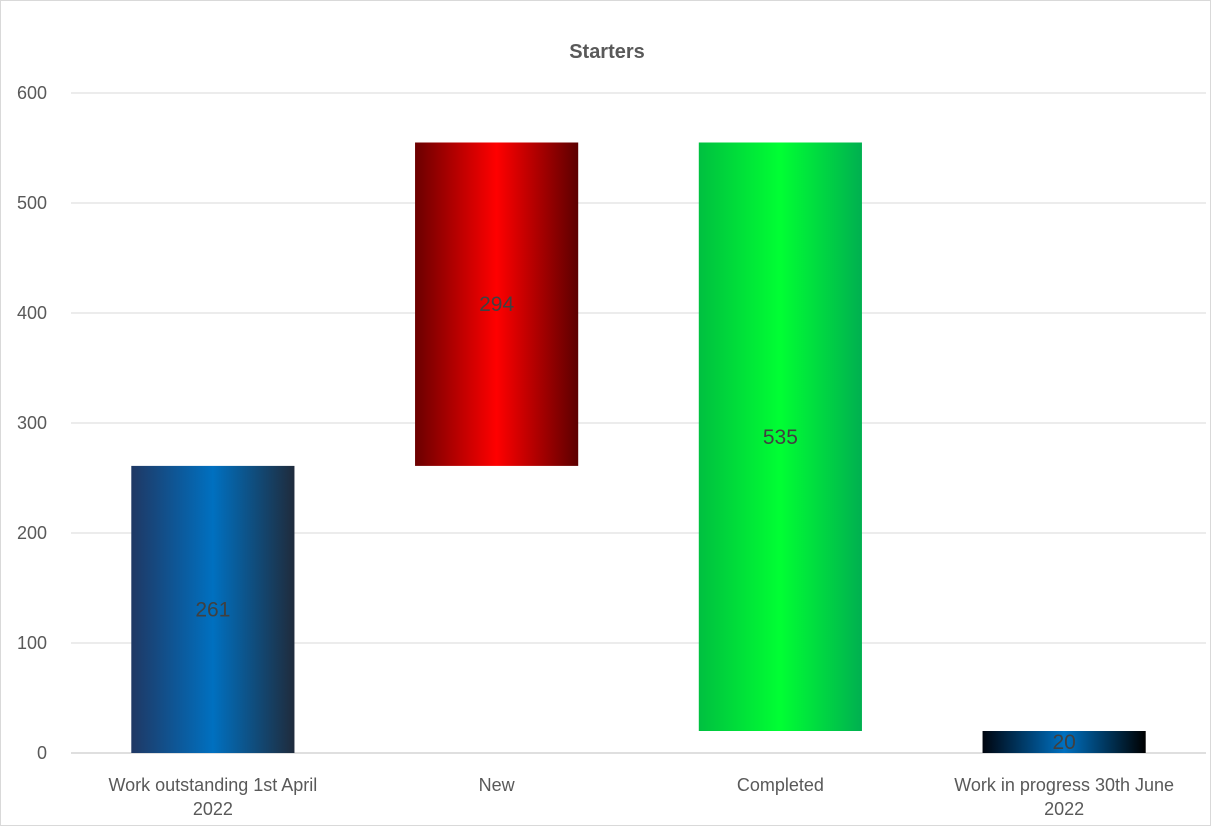  What do you see at coordinates (32, 643) in the screenshot?
I see `y-tick-label: 100` at bounding box center [32, 643].